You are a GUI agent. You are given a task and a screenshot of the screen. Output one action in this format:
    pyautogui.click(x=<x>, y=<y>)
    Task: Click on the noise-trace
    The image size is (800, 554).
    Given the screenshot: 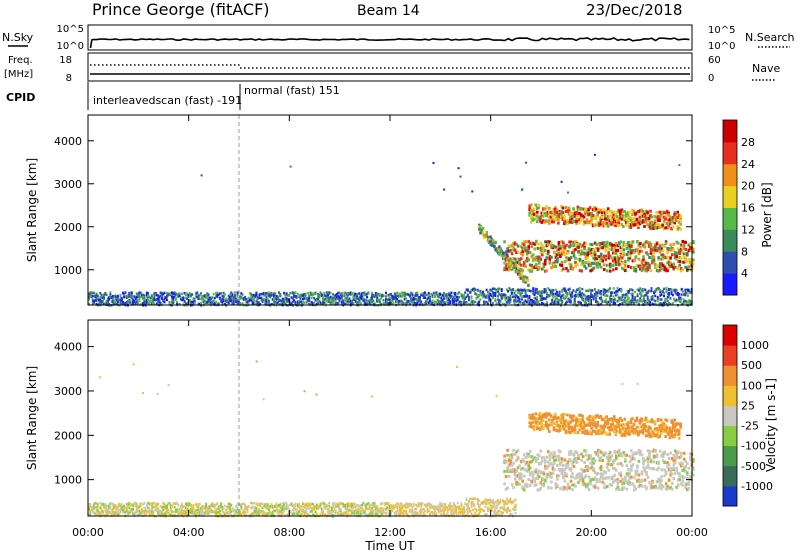 What is the action you would take?
    pyautogui.click(x=389, y=43)
    